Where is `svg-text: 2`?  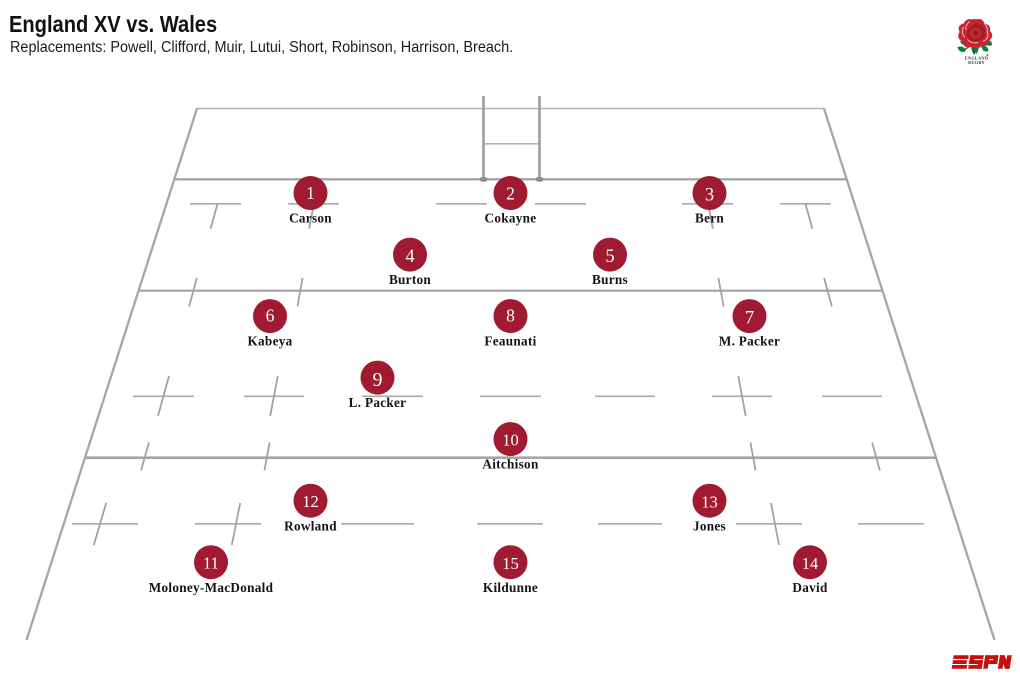
svg-text: 2 is located at coordinates (510, 193).